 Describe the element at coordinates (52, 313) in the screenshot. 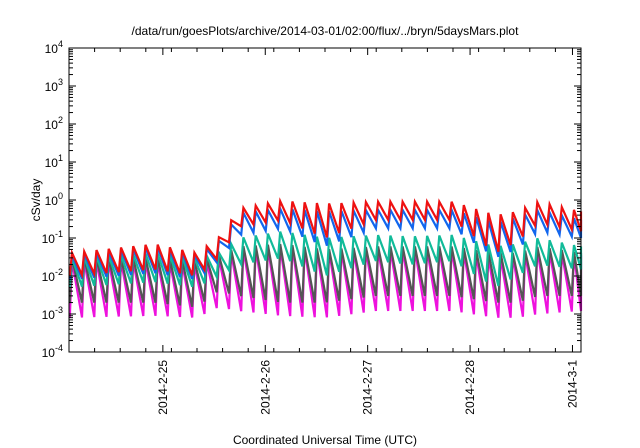

I see `y-tick-label: 10⁻³` at that location.